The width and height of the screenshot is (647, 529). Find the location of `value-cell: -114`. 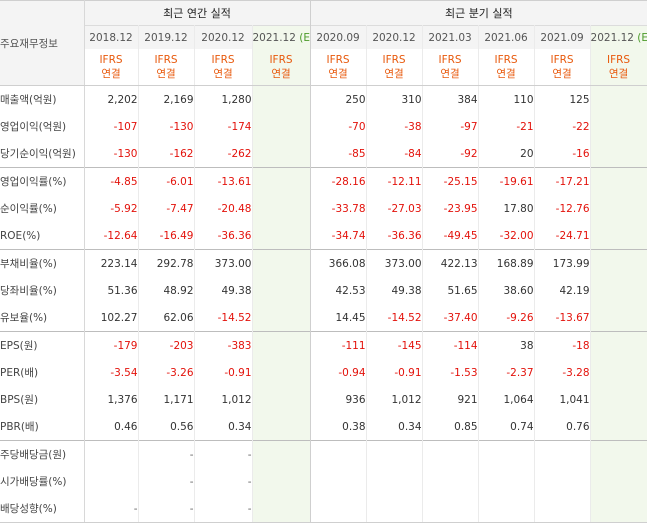

value-cell: -114 is located at coordinates (450, 345).